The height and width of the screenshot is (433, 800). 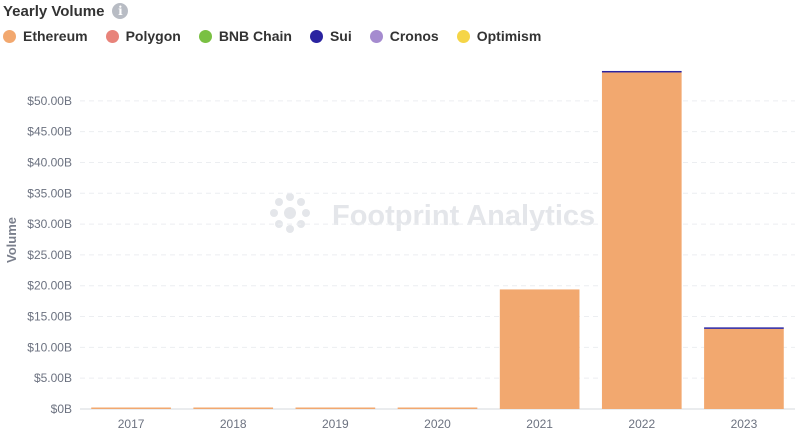 What do you see at coordinates (153, 36) in the screenshot?
I see `legend-label: Polygon` at bounding box center [153, 36].